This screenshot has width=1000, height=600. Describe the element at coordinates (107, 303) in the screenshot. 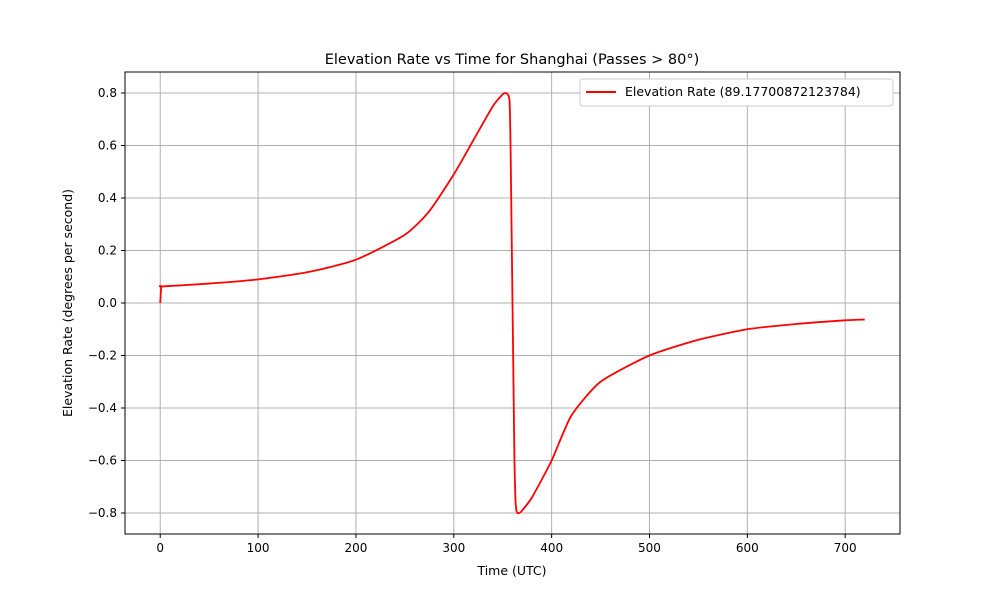

I see `y-tick-label: 0.0` at that location.